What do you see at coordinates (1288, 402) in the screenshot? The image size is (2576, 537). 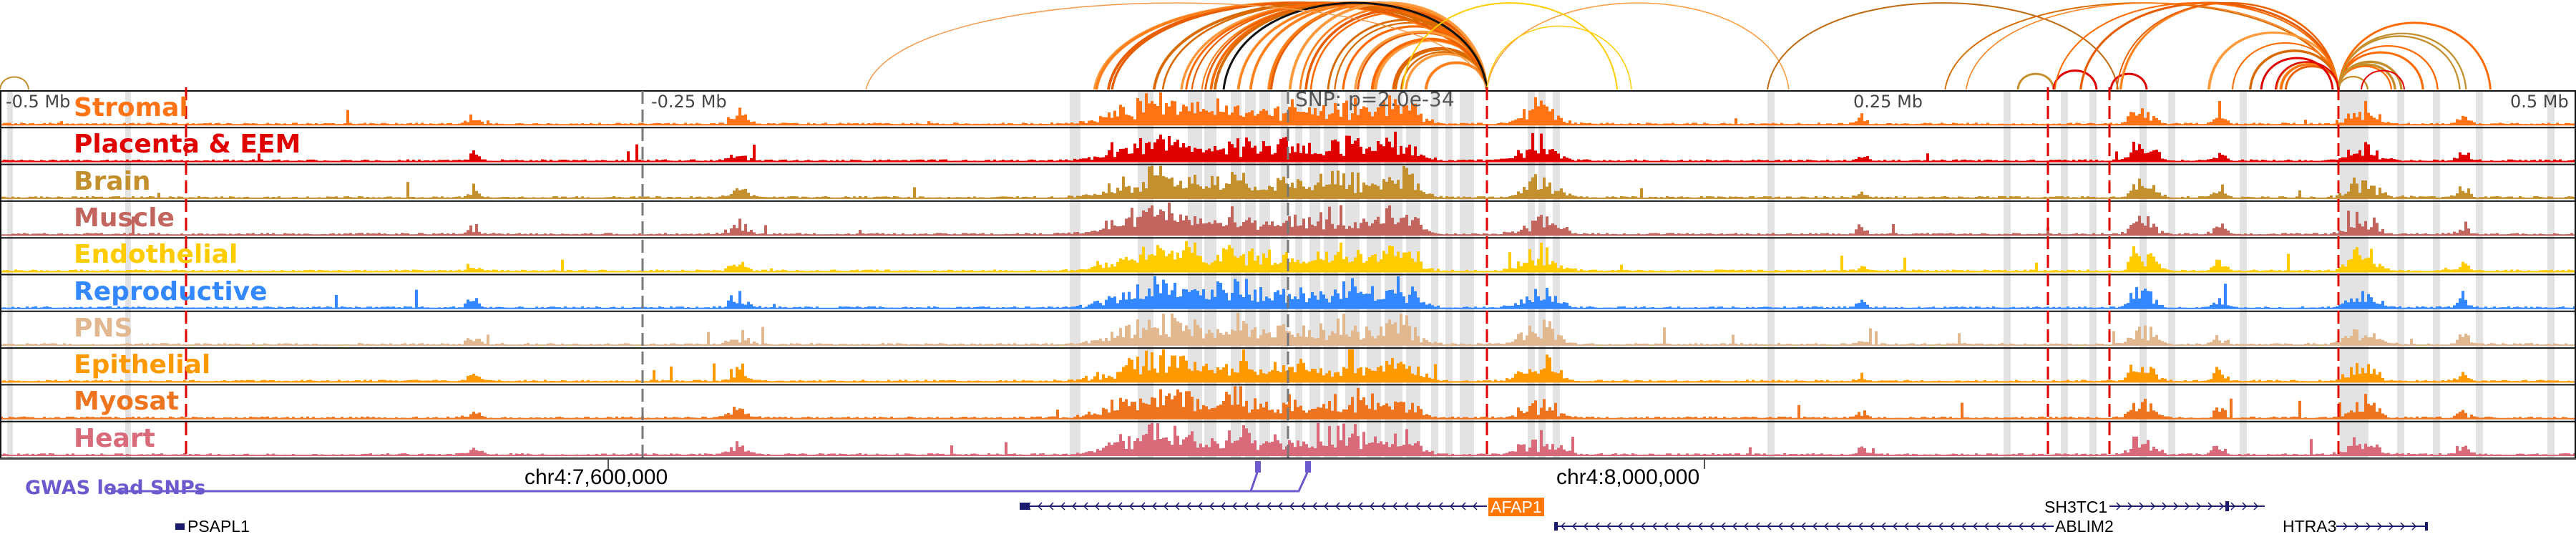 I see `signal-myosat` at bounding box center [1288, 402].